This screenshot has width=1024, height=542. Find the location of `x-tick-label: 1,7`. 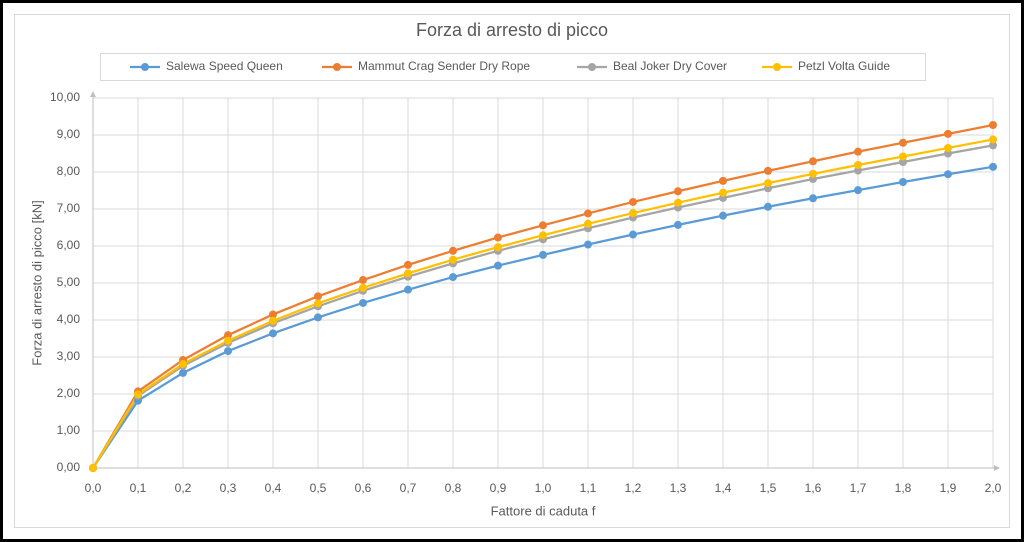

x-tick-label: 1,7 is located at coordinates (858, 488).